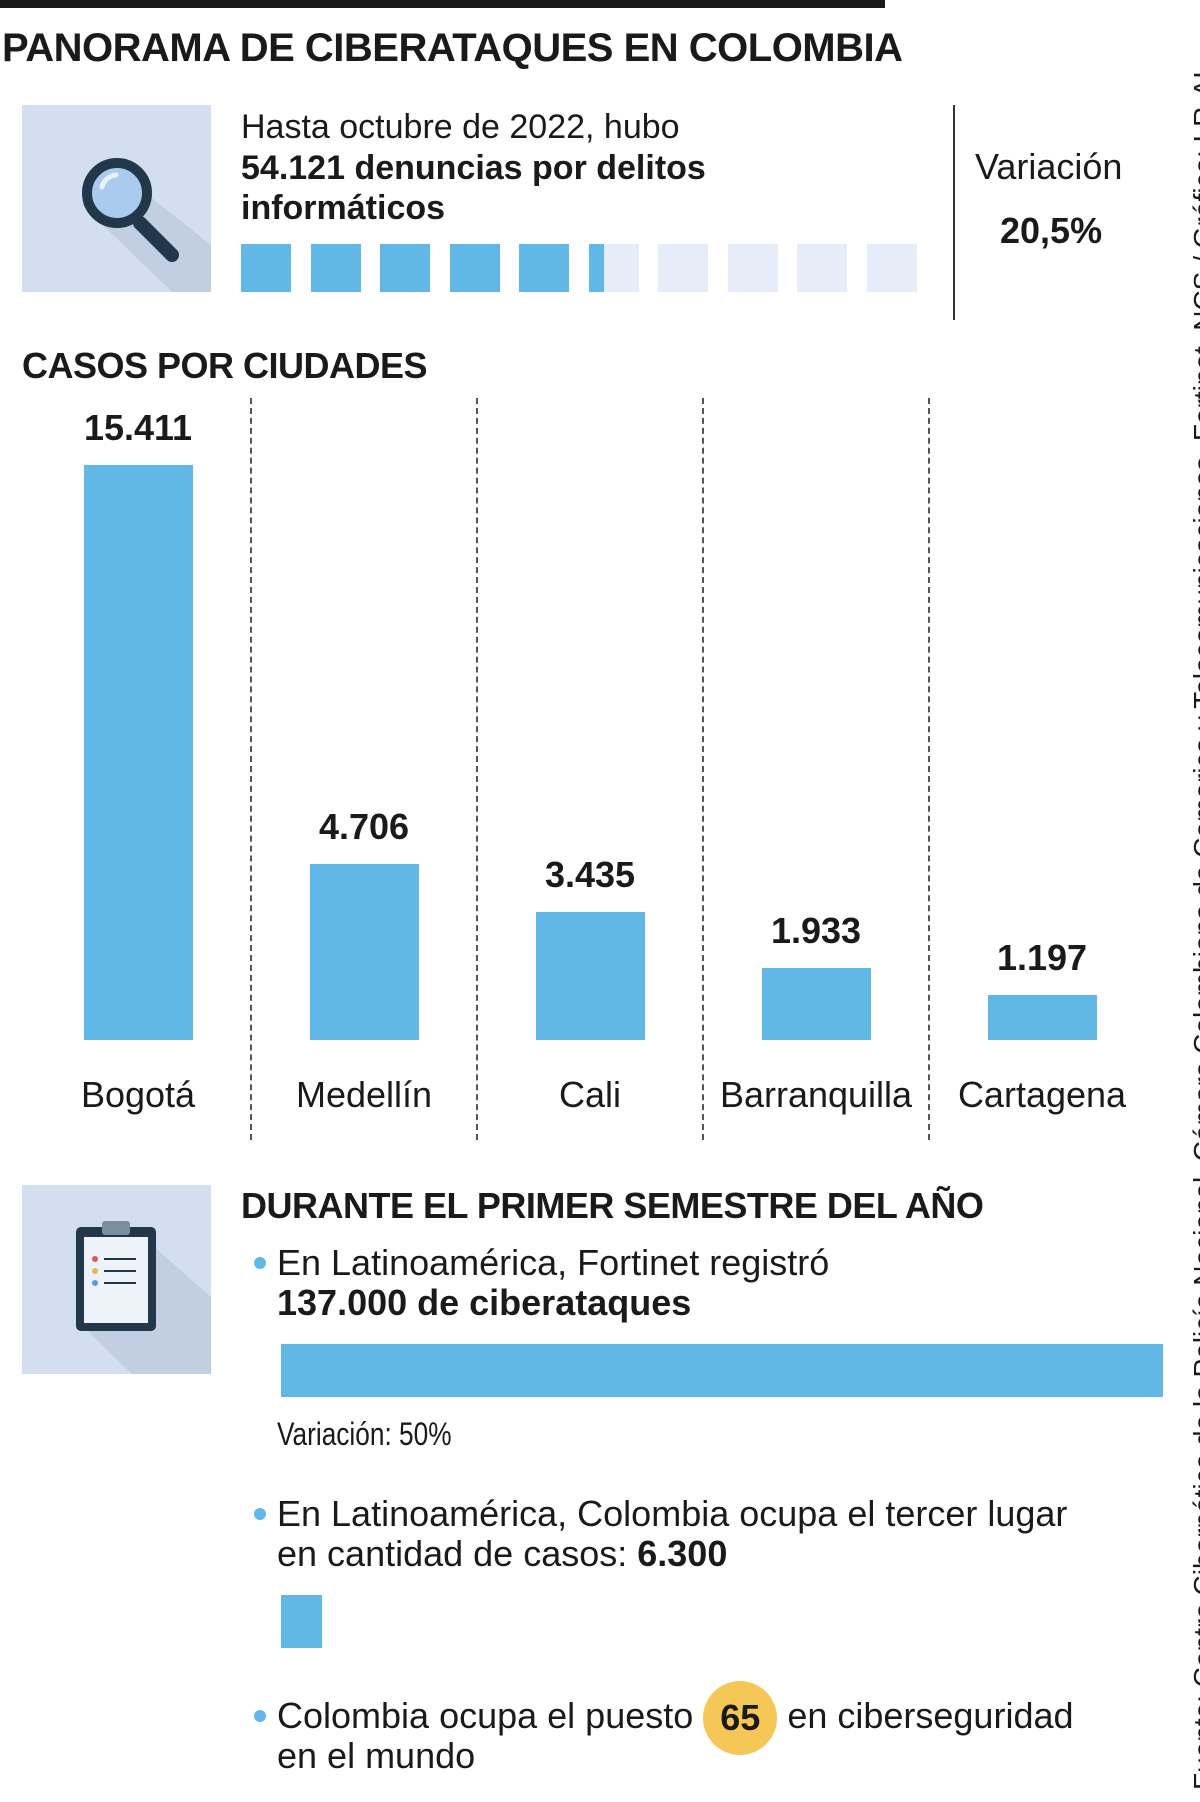 Image resolution: width=1200 pixels, height=1802 pixels. Describe the element at coordinates (146, 225) in the screenshot. I see `magnifier-icon` at that location.